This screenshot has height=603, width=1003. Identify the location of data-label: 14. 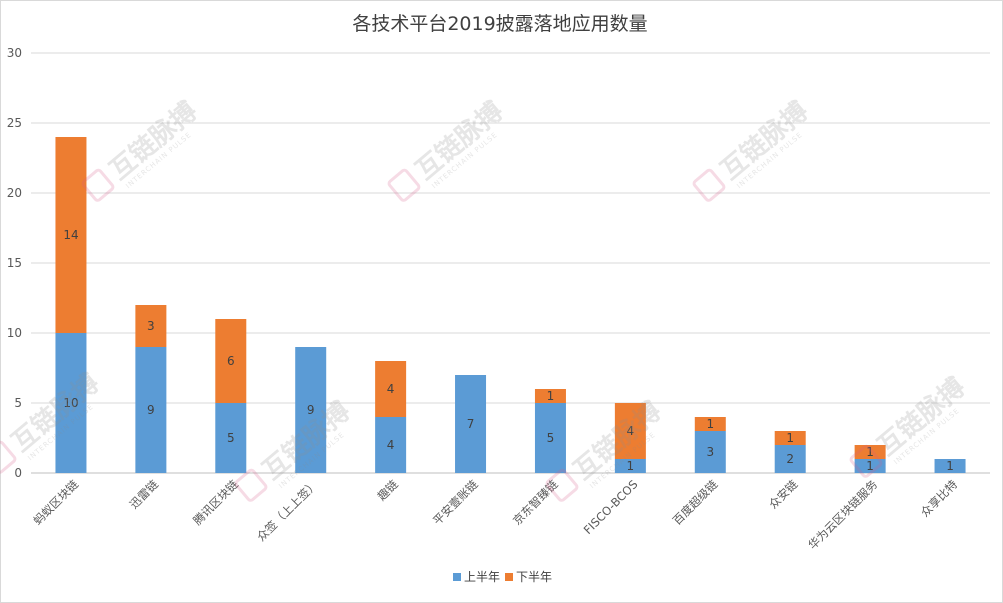
(70, 235).